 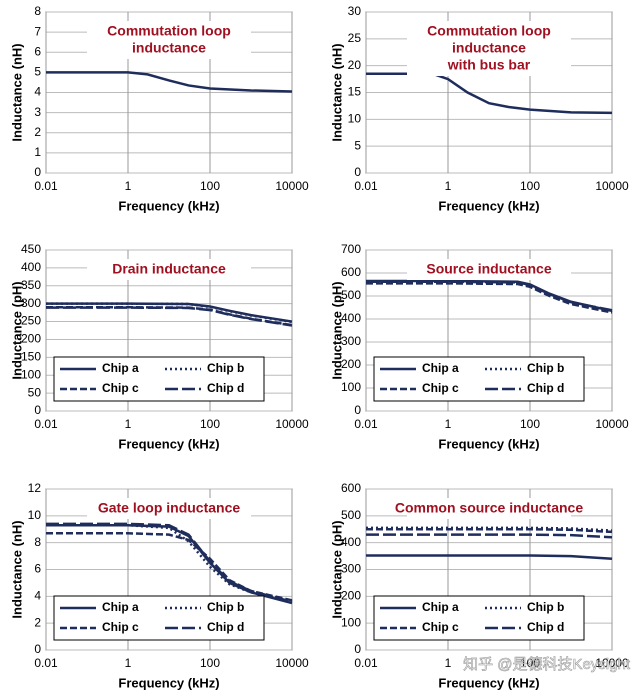 I want to click on y-tick-label: 4, so click(x=37, y=596).